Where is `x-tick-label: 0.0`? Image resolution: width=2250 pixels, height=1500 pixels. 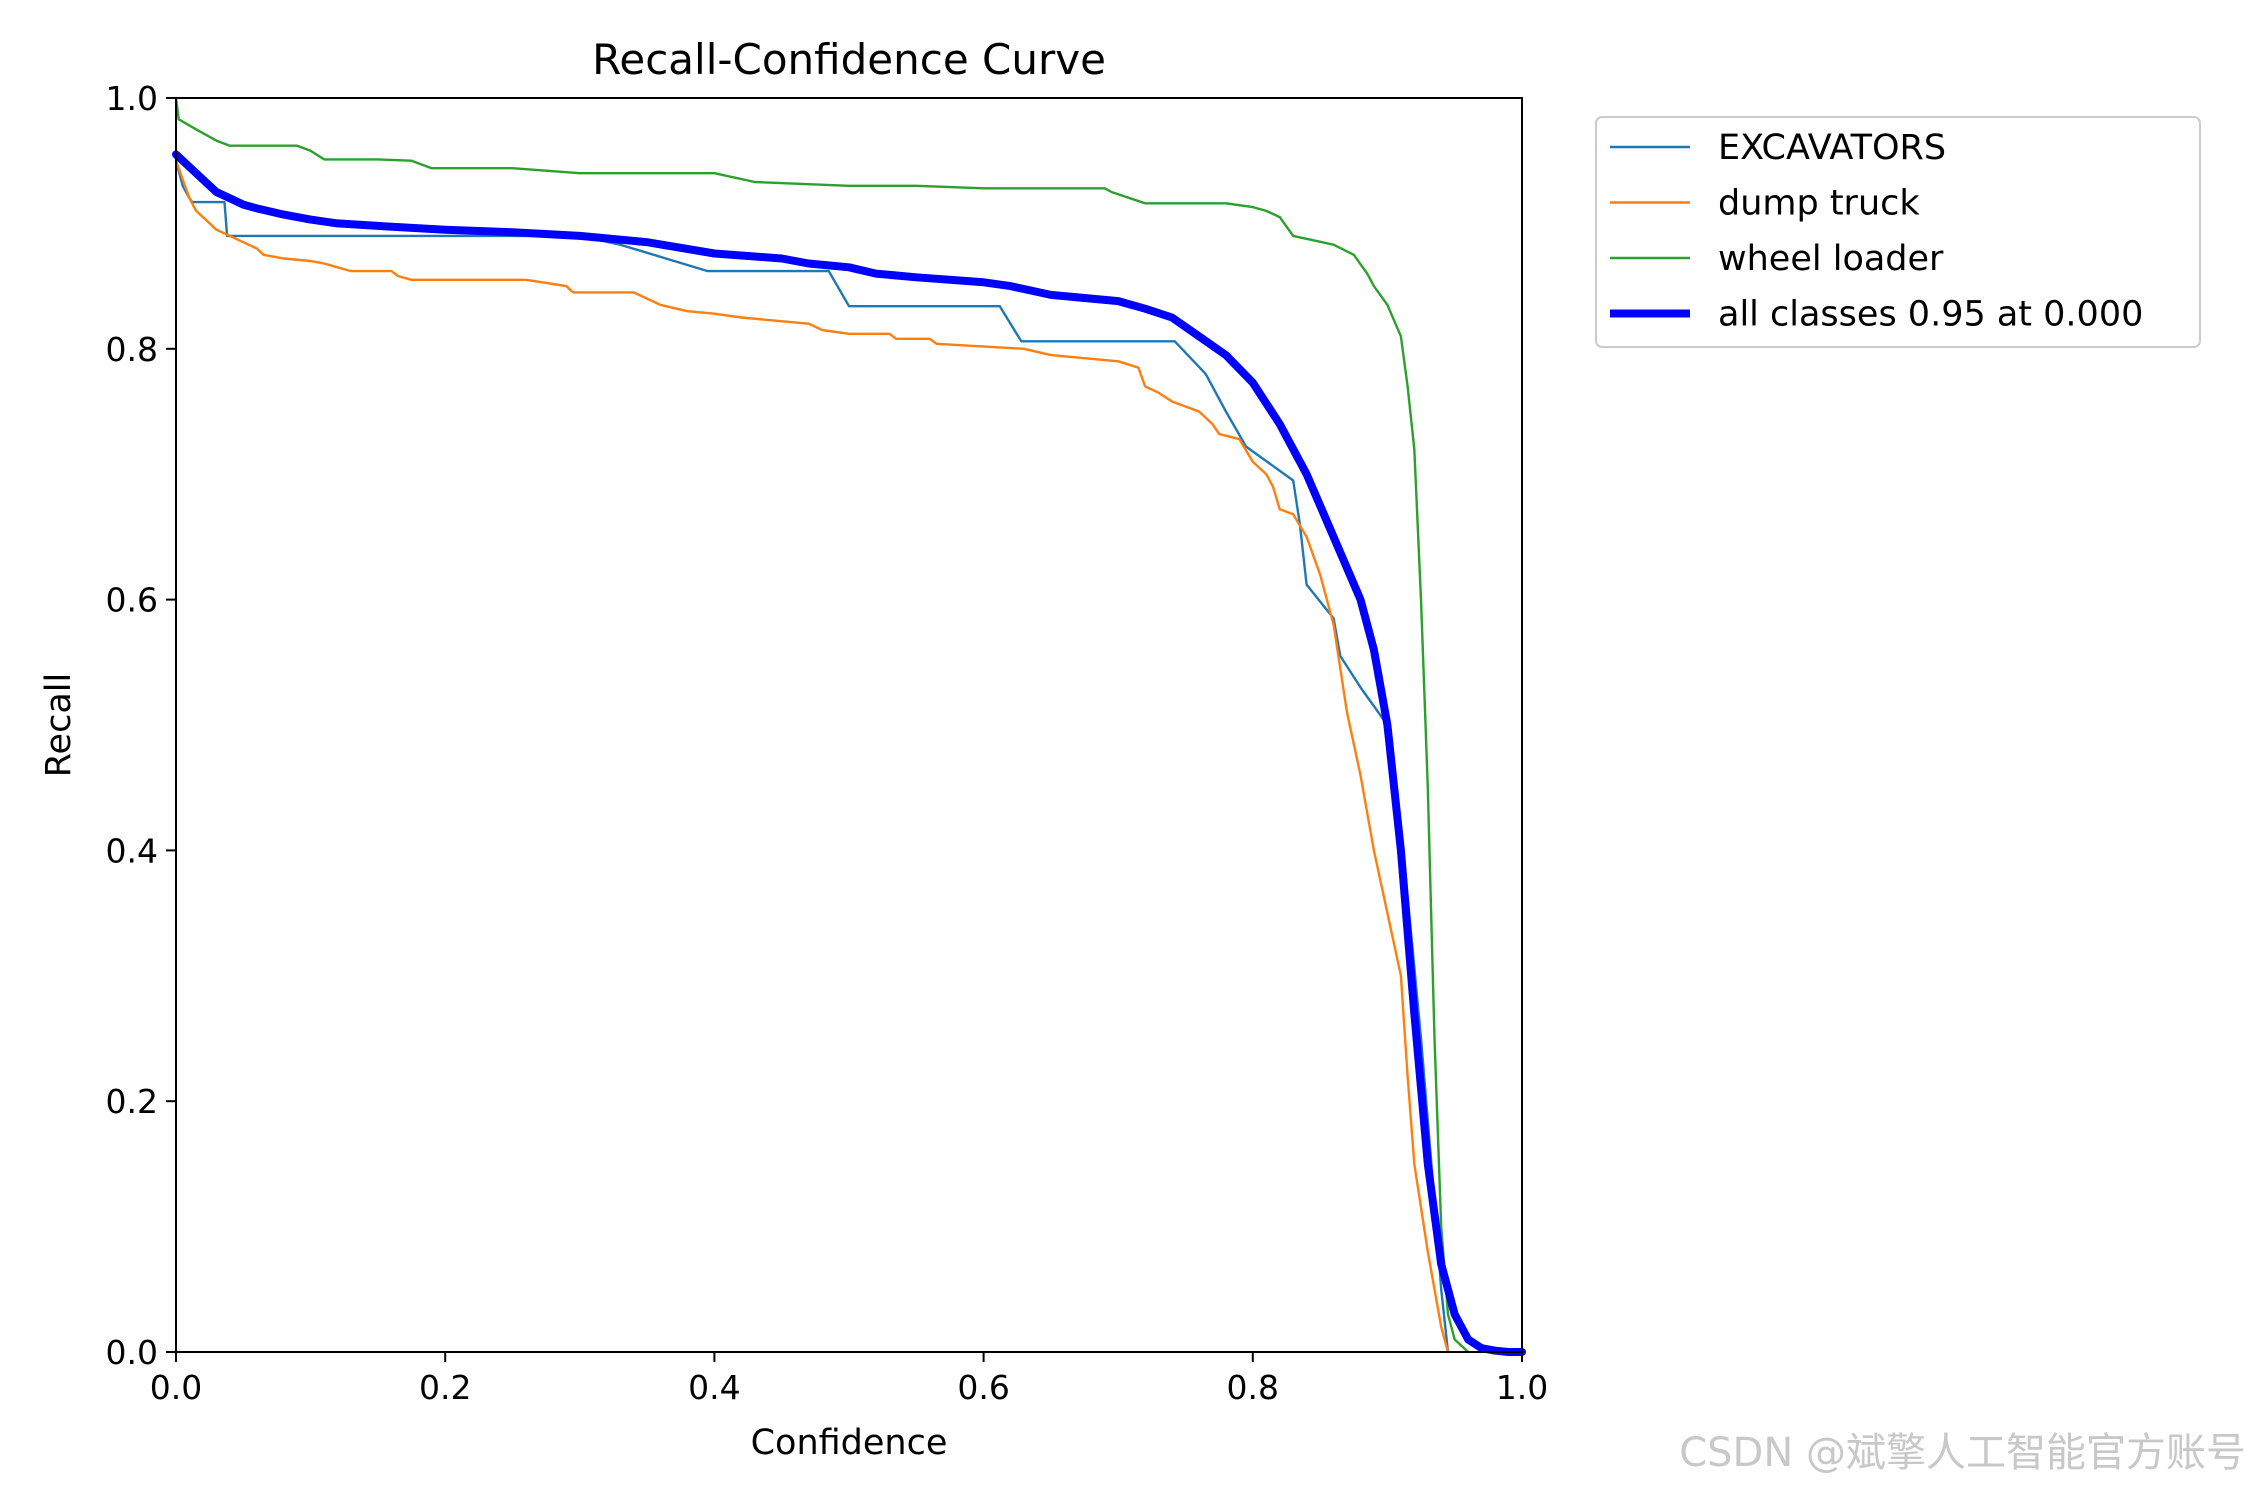 x-tick-label: 0.0 is located at coordinates (176, 1387).